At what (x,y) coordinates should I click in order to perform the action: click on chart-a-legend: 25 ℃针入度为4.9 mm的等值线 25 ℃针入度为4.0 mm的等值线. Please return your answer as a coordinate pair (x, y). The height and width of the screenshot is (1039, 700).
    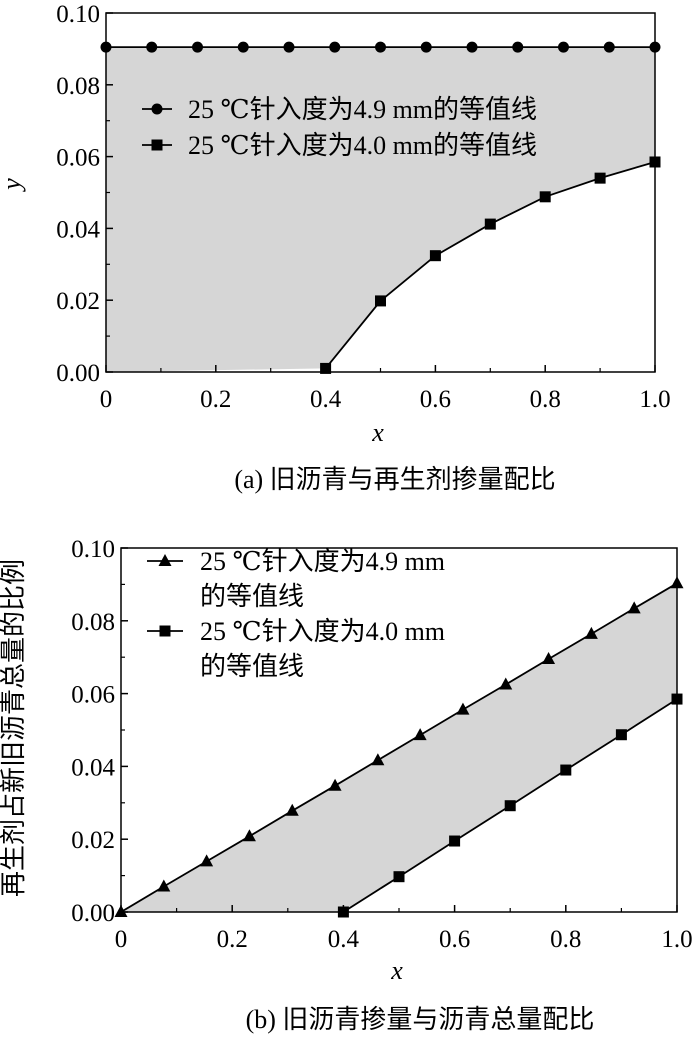
    Looking at the image, I should click on (339, 127).